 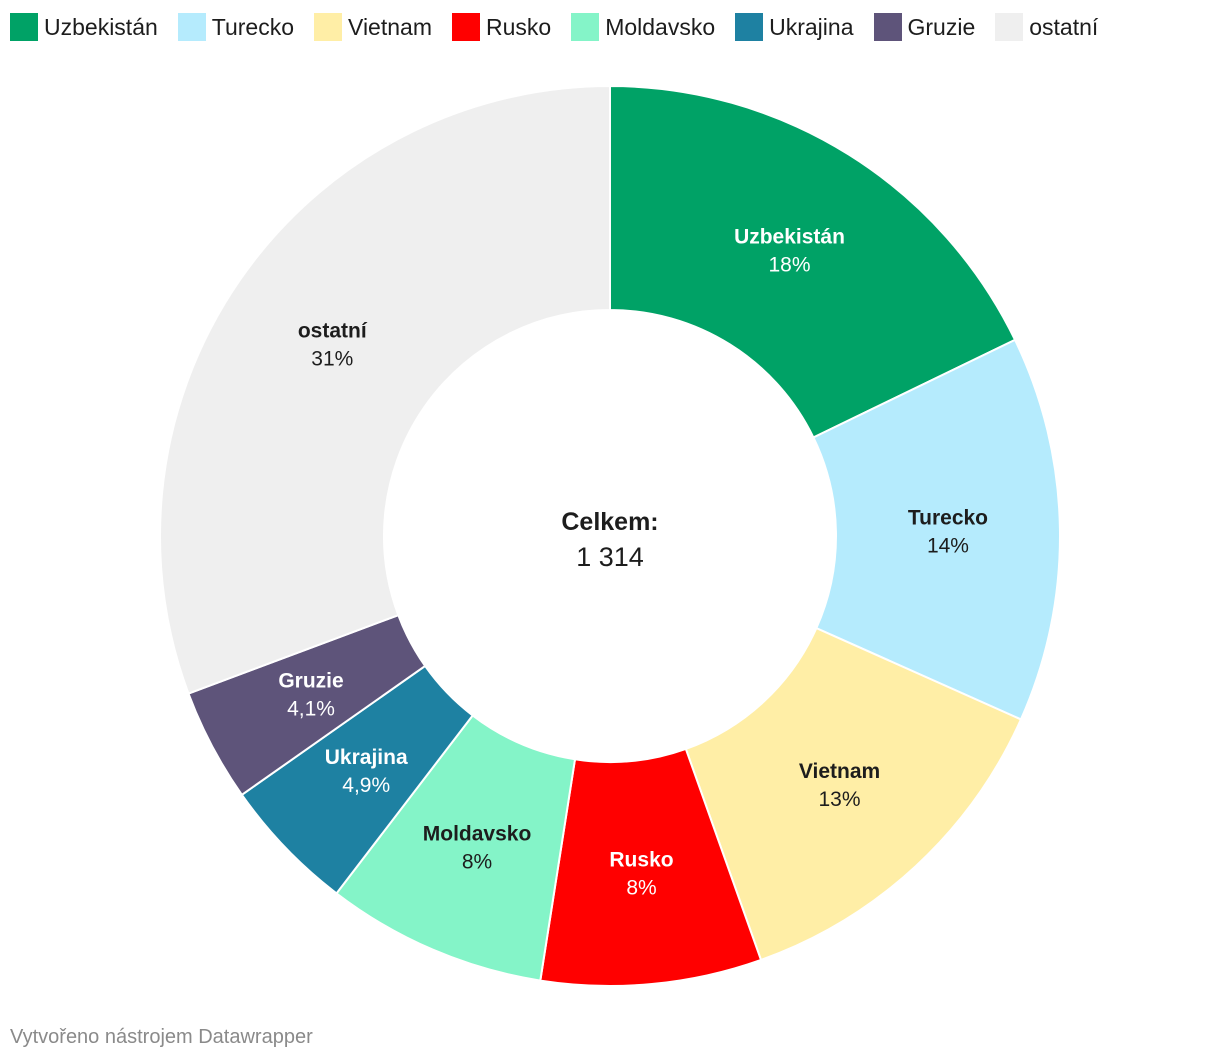 I want to click on legend-label: Ukrajina, so click(x=811, y=27).